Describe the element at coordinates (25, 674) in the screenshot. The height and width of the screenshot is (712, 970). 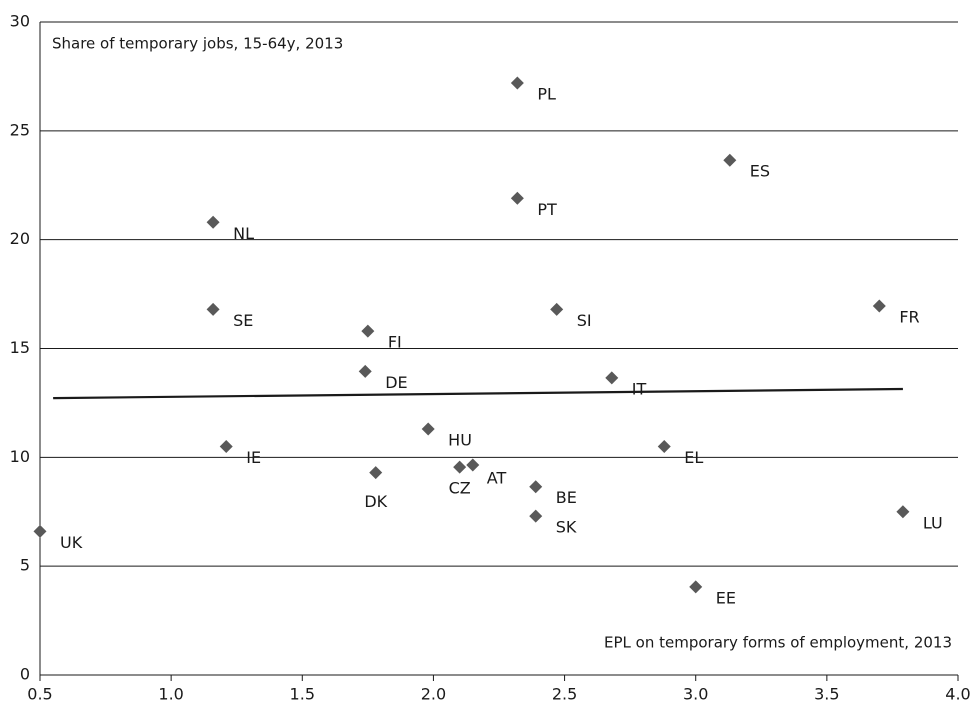
I see `y-tick-label: 0` at that location.